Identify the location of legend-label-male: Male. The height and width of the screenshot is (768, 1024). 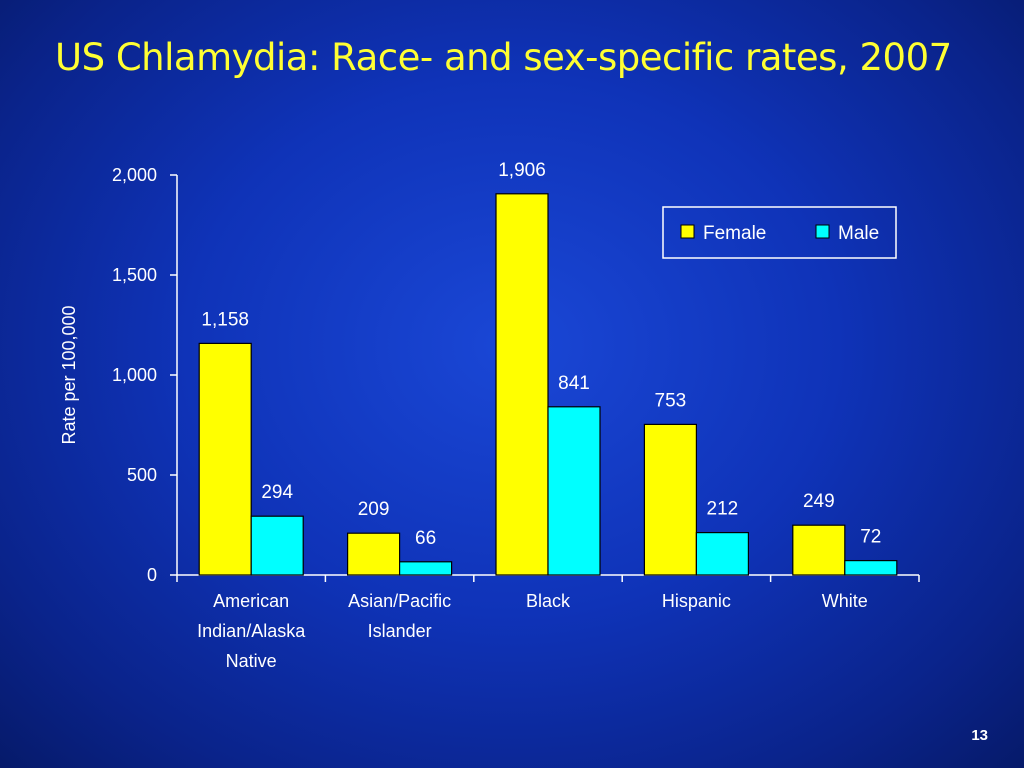
(858, 233).